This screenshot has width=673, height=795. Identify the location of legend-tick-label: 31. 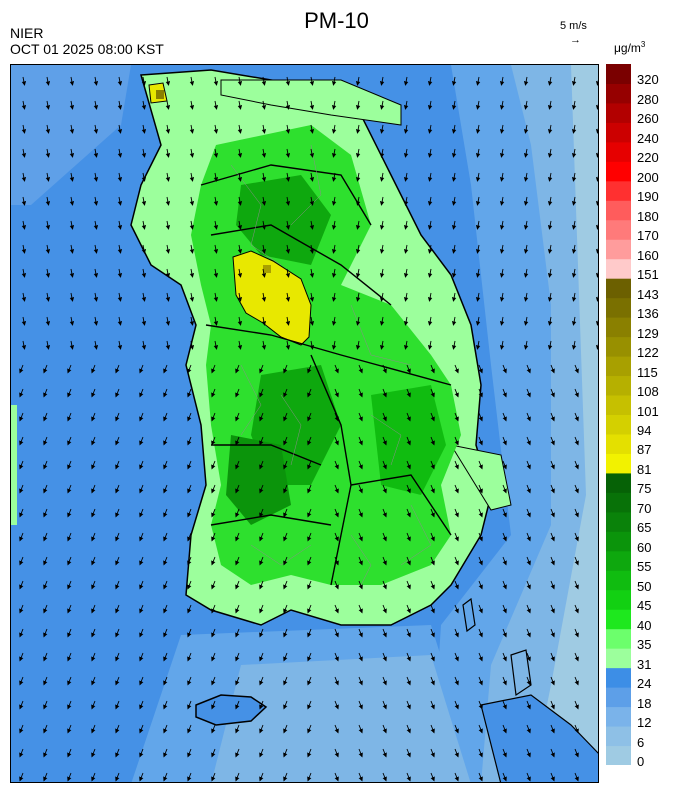
(644, 664).